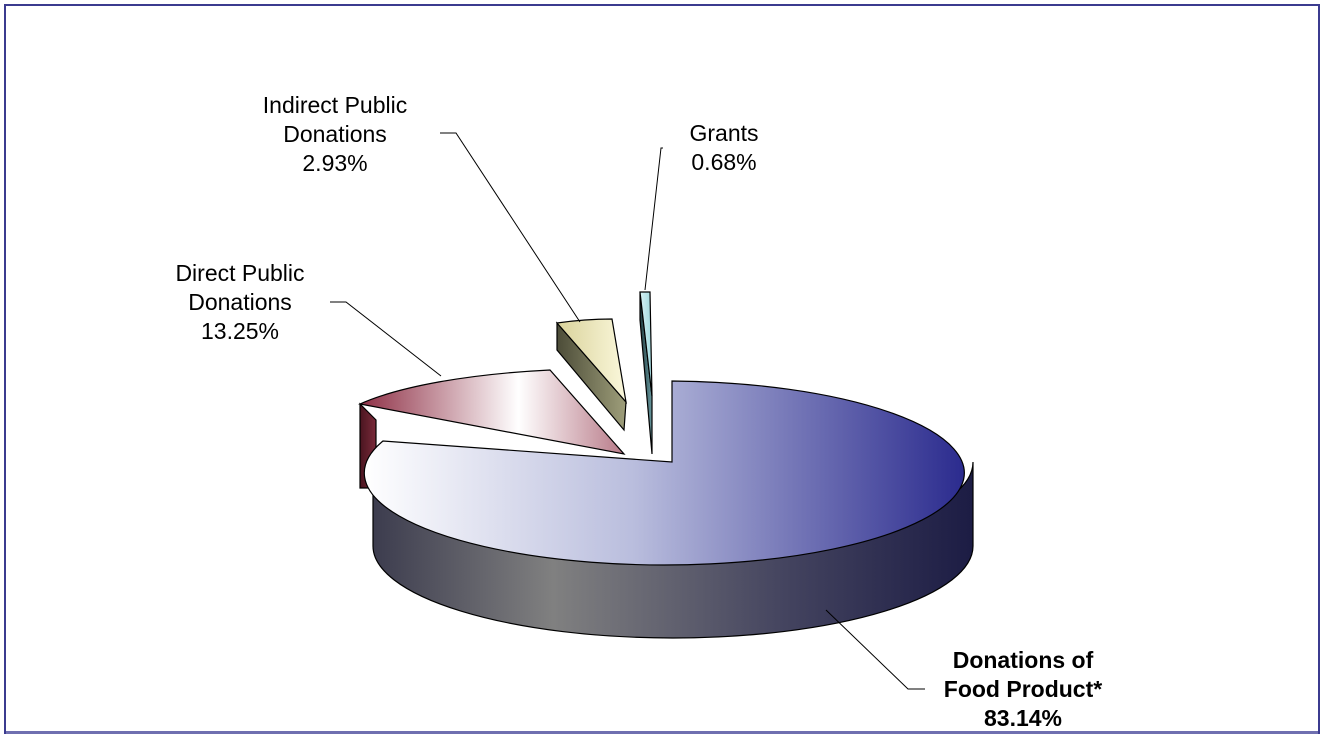 The height and width of the screenshot is (742, 1331). Describe the element at coordinates (1023, 660) in the screenshot. I see `label-food-line1: Donations of` at that location.